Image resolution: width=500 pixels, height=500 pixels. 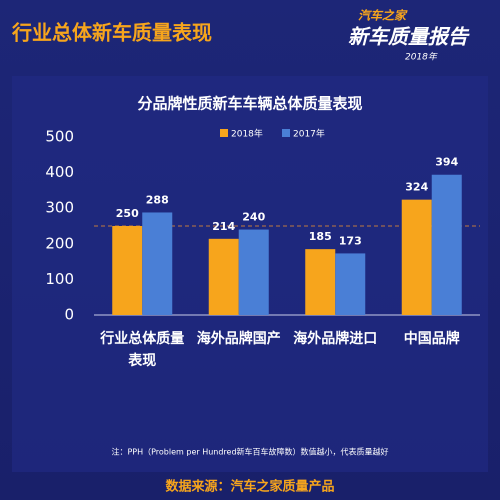 I want to click on value-label: 214, so click(x=223, y=226).